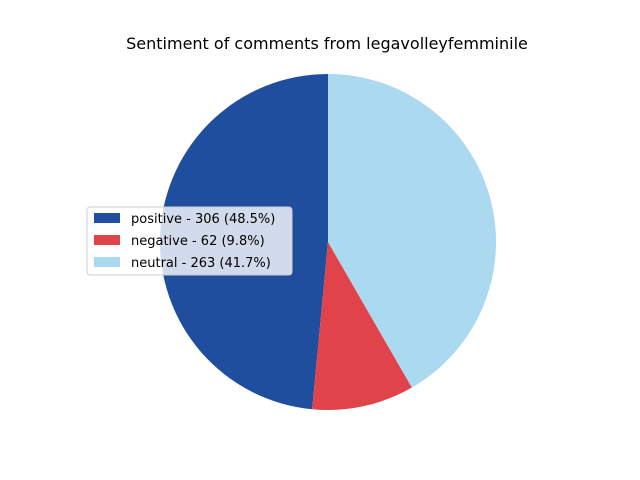 This screenshot has height=480, width=640. Describe the element at coordinates (107, 262) in the screenshot. I see `legend-swatch-neutral` at that location.